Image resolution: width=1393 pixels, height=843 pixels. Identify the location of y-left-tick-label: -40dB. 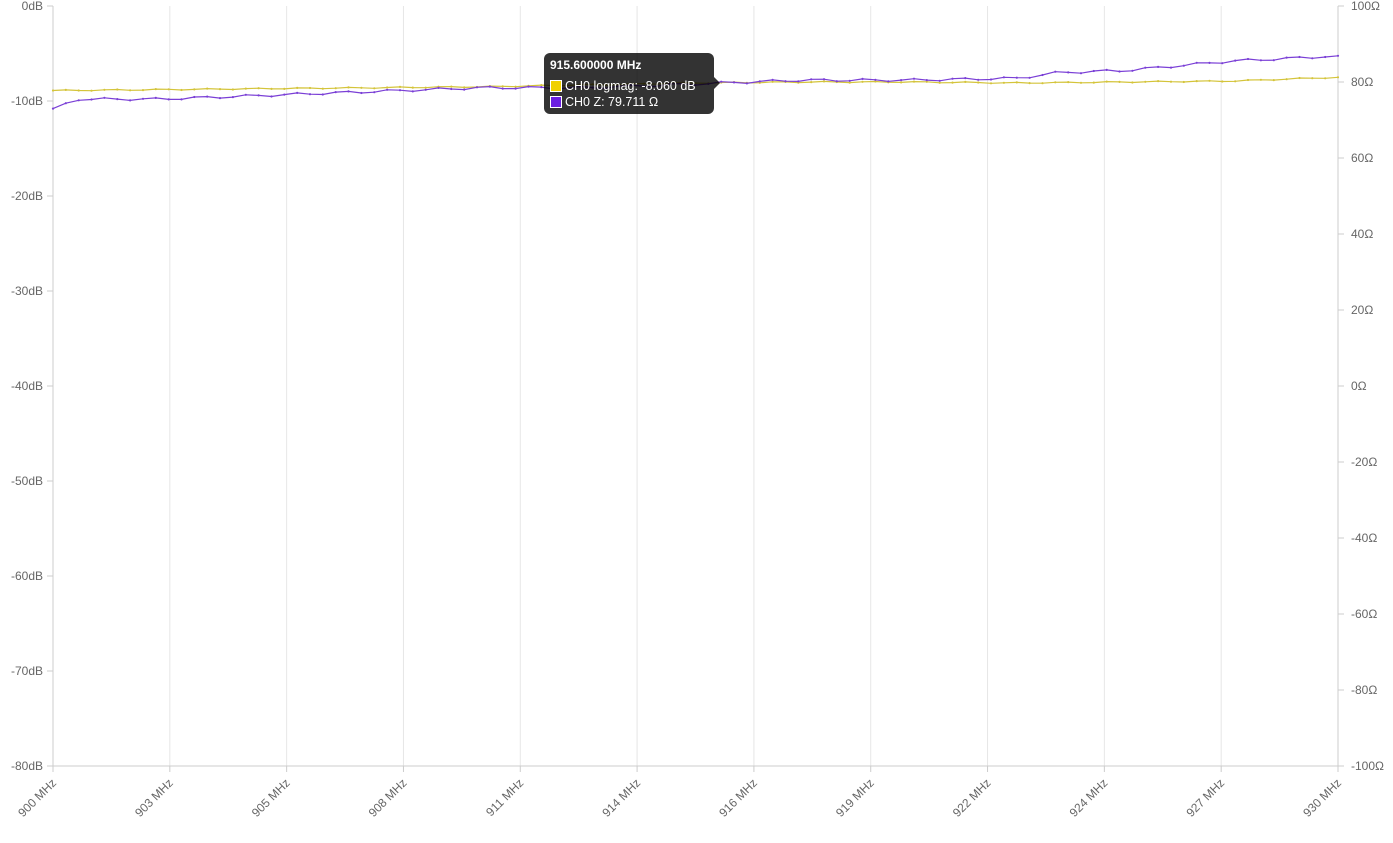
(27, 386).